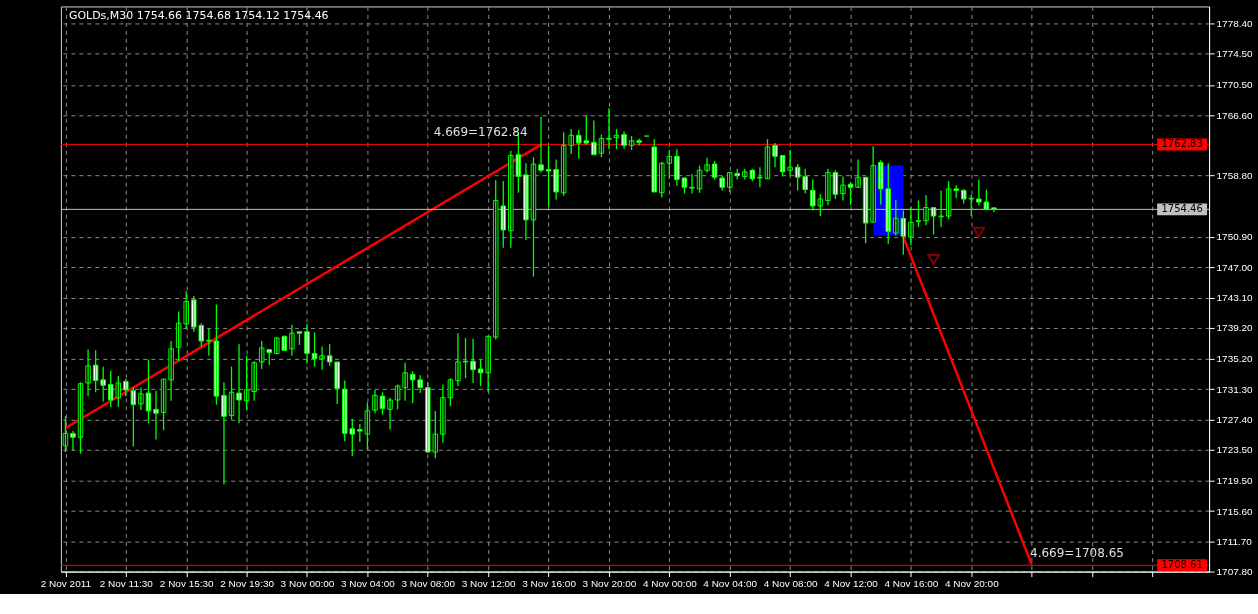 This screenshot has height=614, width=1258. Describe the element at coordinates (187, 584) in the screenshot. I see `x-tick-label: 2 Nov 15:30` at that location.